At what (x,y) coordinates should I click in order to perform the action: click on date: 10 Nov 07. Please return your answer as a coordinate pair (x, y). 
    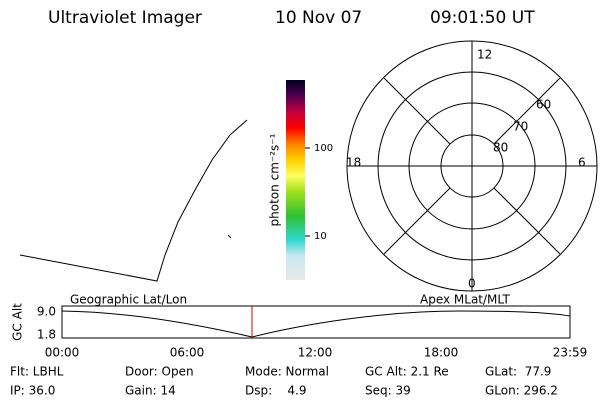
    Looking at the image, I should click on (318, 18).